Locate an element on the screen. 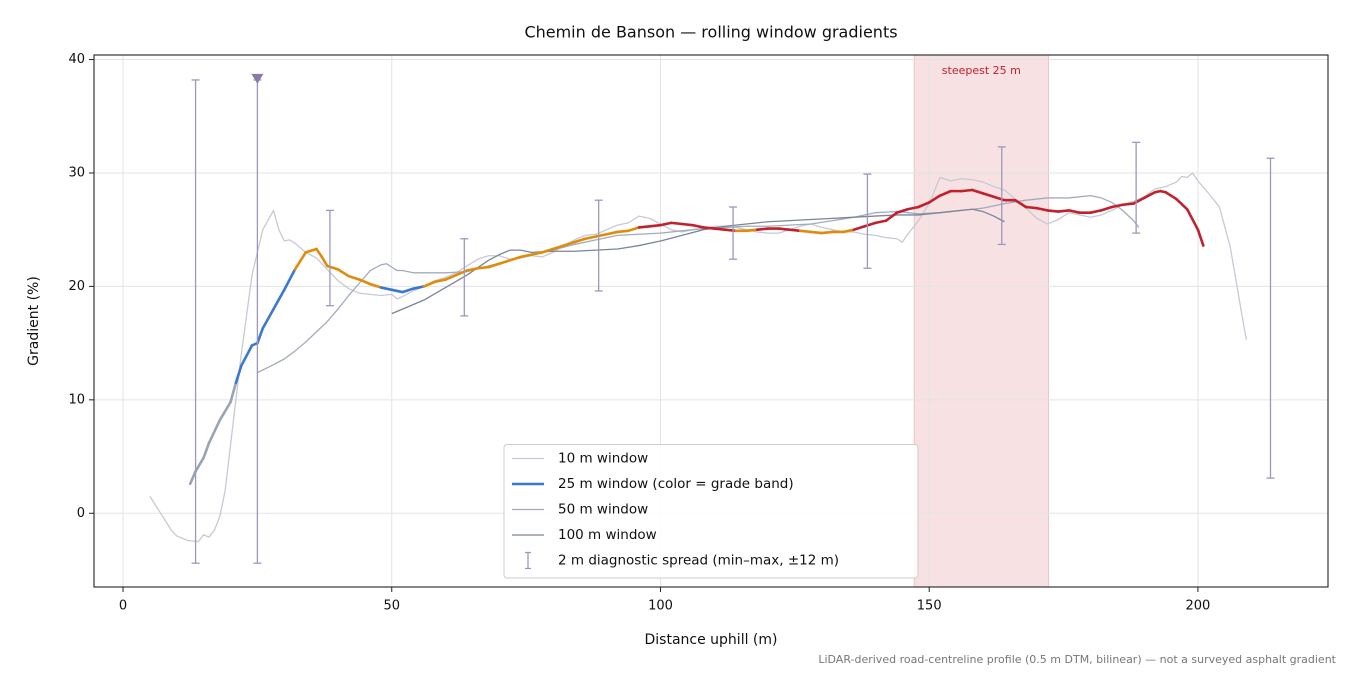  legend-label: 50 m window is located at coordinates (603, 510).